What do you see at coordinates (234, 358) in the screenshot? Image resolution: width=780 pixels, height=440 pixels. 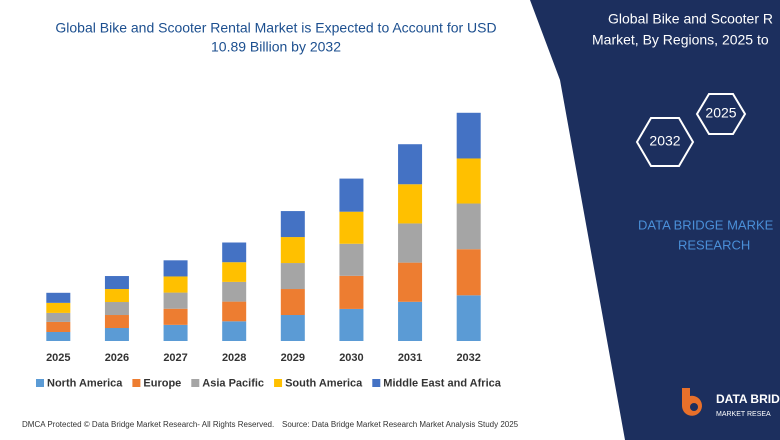 I see `x-tick-label: 2028` at bounding box center [234, 358].